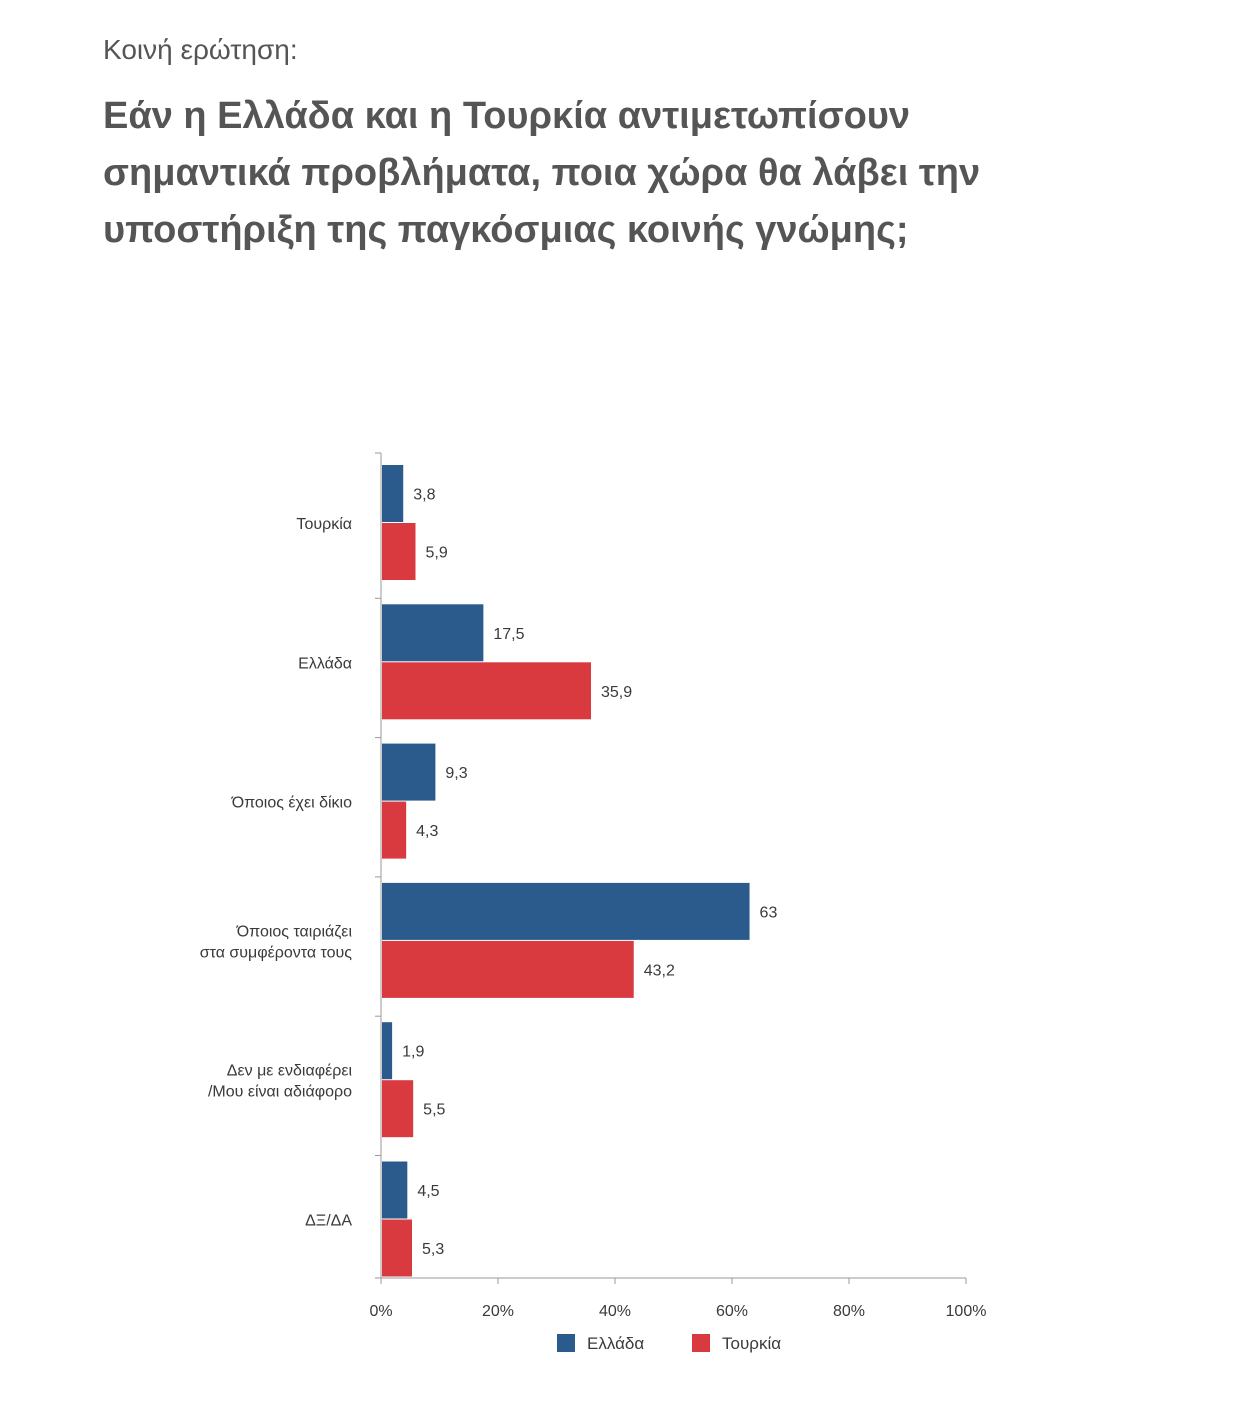 The image size is (1236, 1425). Describe the element at coordinates (328, 1221) in the screenshot. I see `category-label: ΔΞ/ΔΑ` at that location.